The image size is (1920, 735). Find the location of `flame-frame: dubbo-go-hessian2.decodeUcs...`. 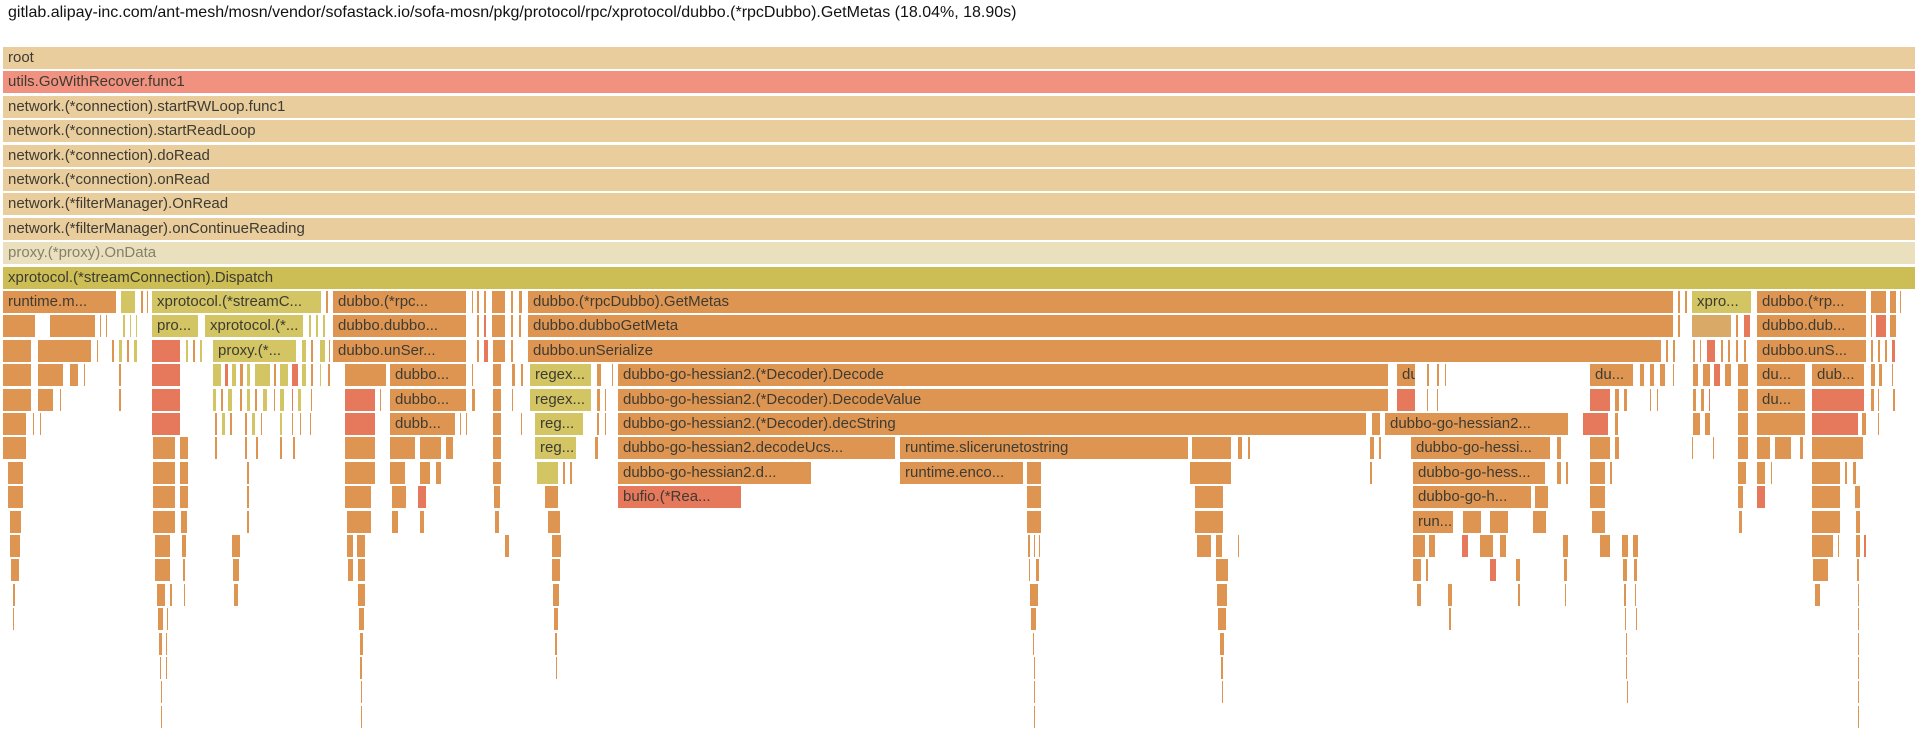

flame-frame: dubbo-go-hessian2.decodeUcs... is located at coordinates (756, 448).